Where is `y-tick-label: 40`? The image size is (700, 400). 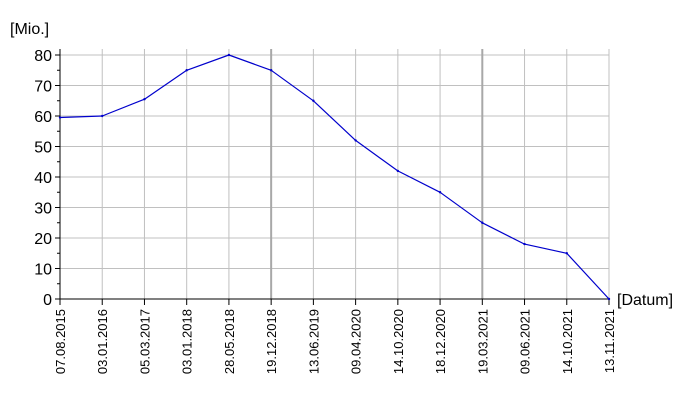 y-tick-label: 40 is located at coordinates (43, 178).